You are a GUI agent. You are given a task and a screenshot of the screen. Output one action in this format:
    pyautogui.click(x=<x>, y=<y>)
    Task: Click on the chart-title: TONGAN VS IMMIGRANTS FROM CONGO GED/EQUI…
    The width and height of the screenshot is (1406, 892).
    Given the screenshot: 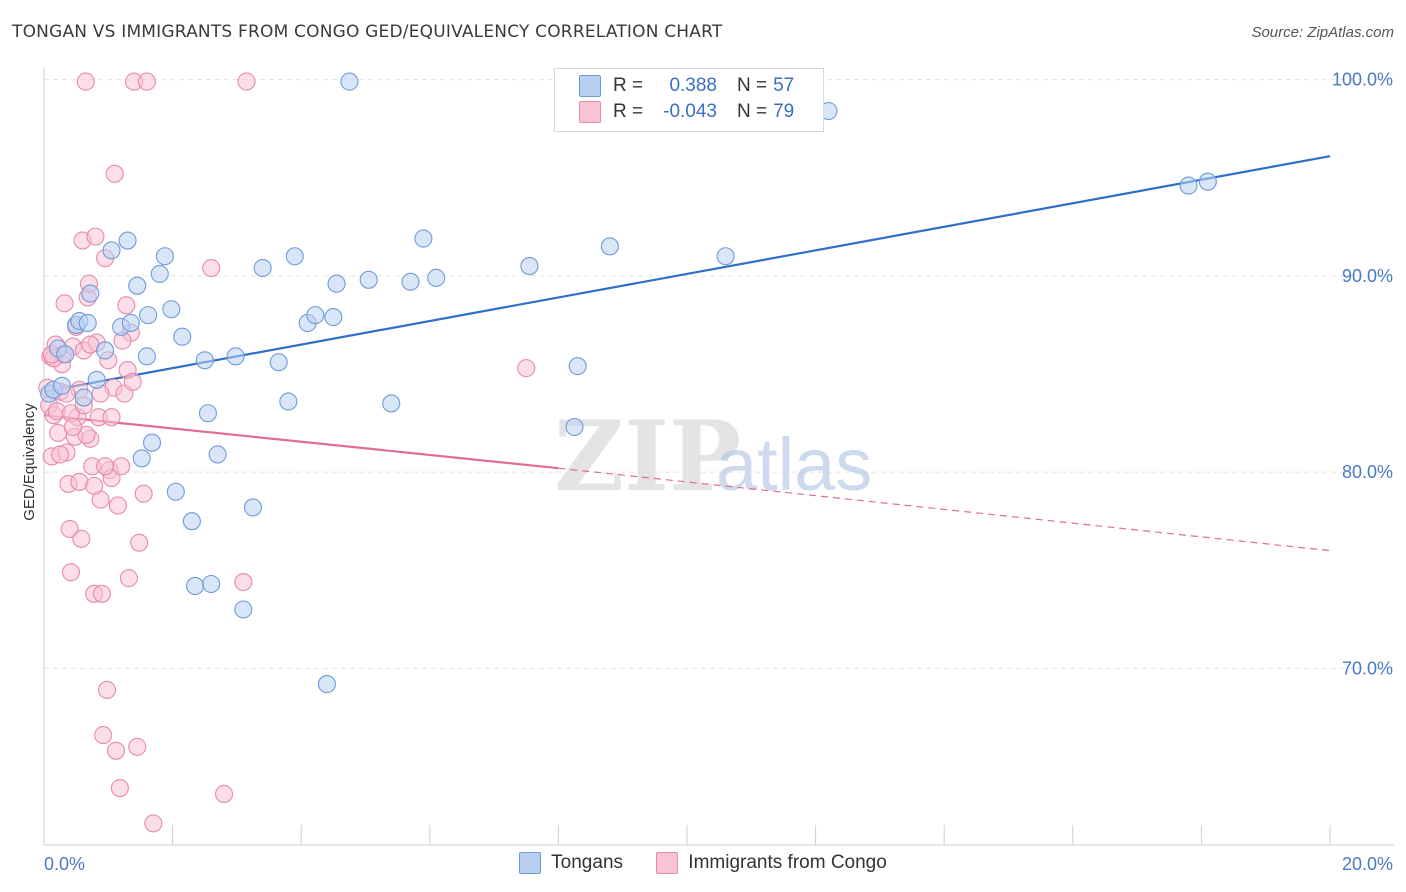 What is the action you would take?
    pyautogui.click(x=367, y=32)
    